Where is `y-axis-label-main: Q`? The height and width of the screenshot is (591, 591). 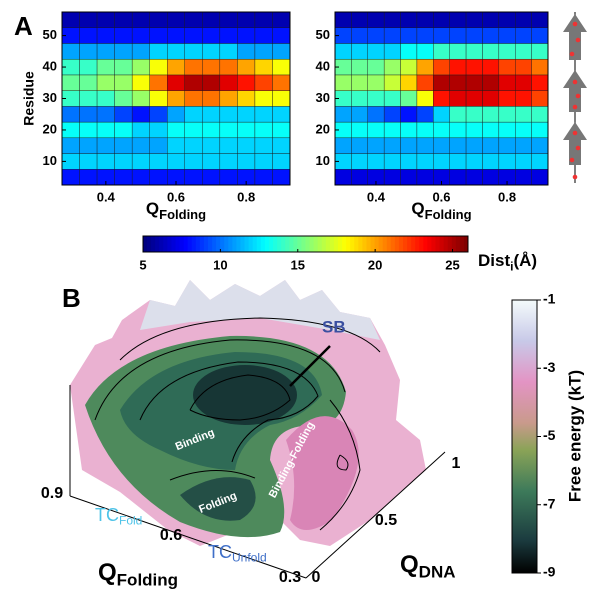 y-axis-label-main: Q is located at coordinates (409, 564).